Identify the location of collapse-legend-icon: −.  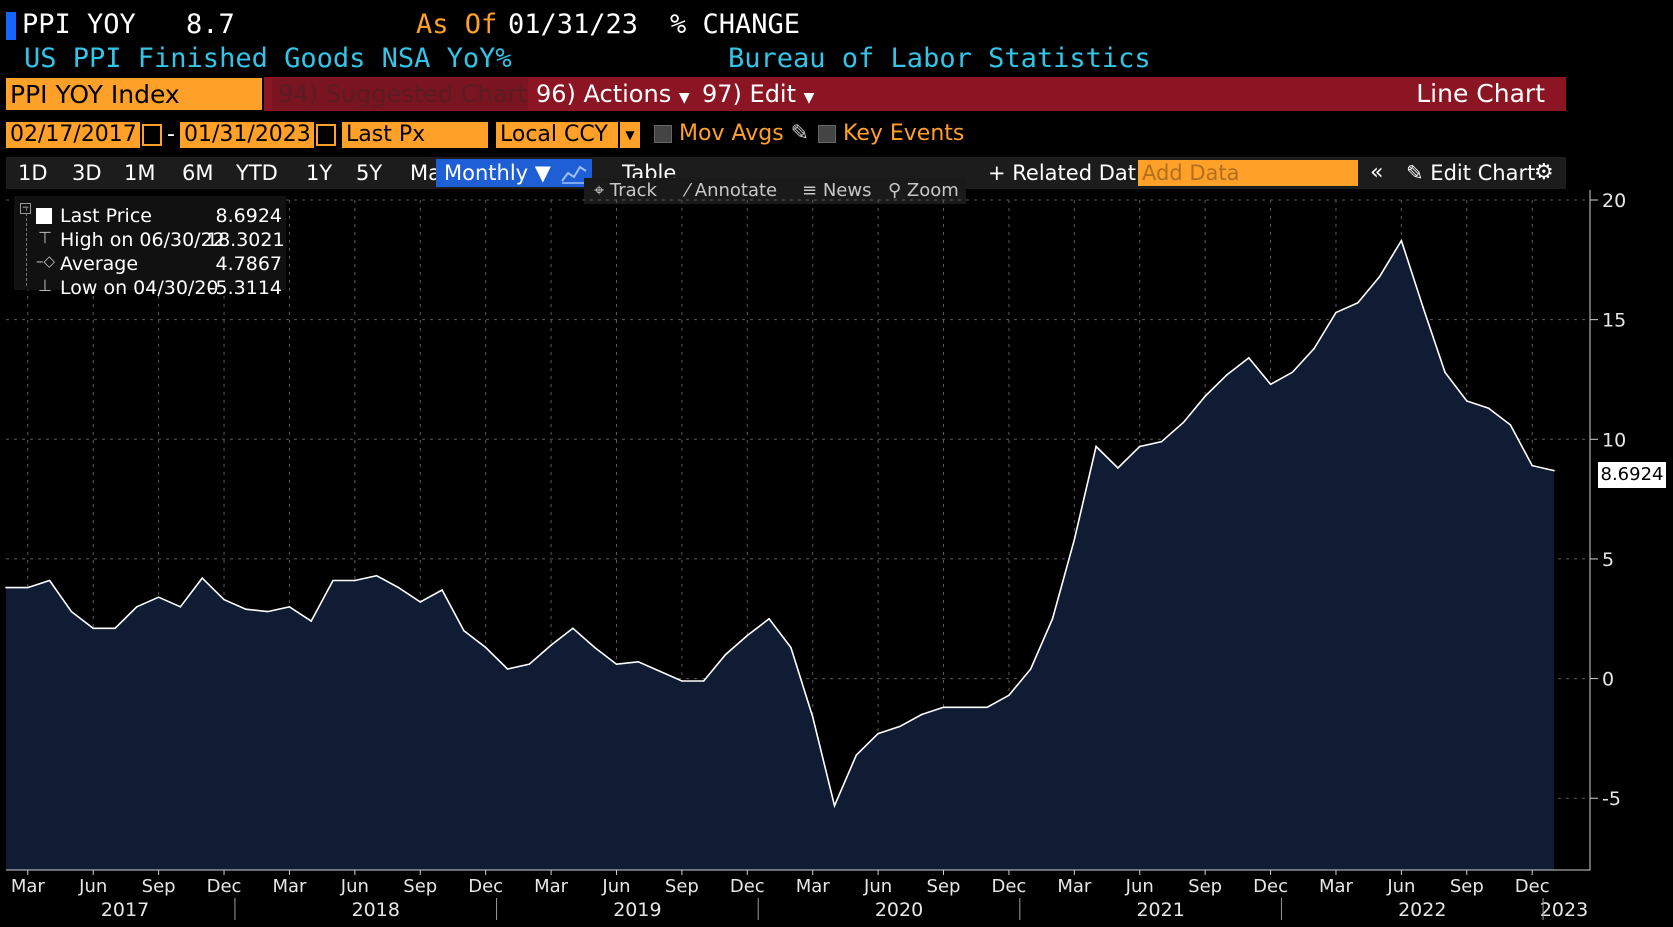
(25, 208).